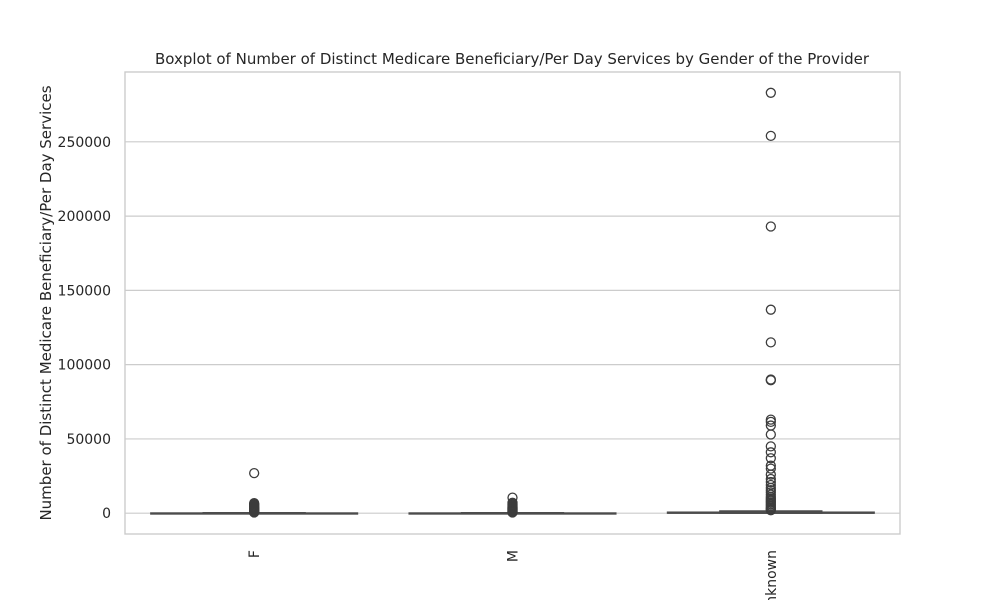 The image size is (1000, 604). I want to click on y-tick-label: 200000, so click(84, 217).